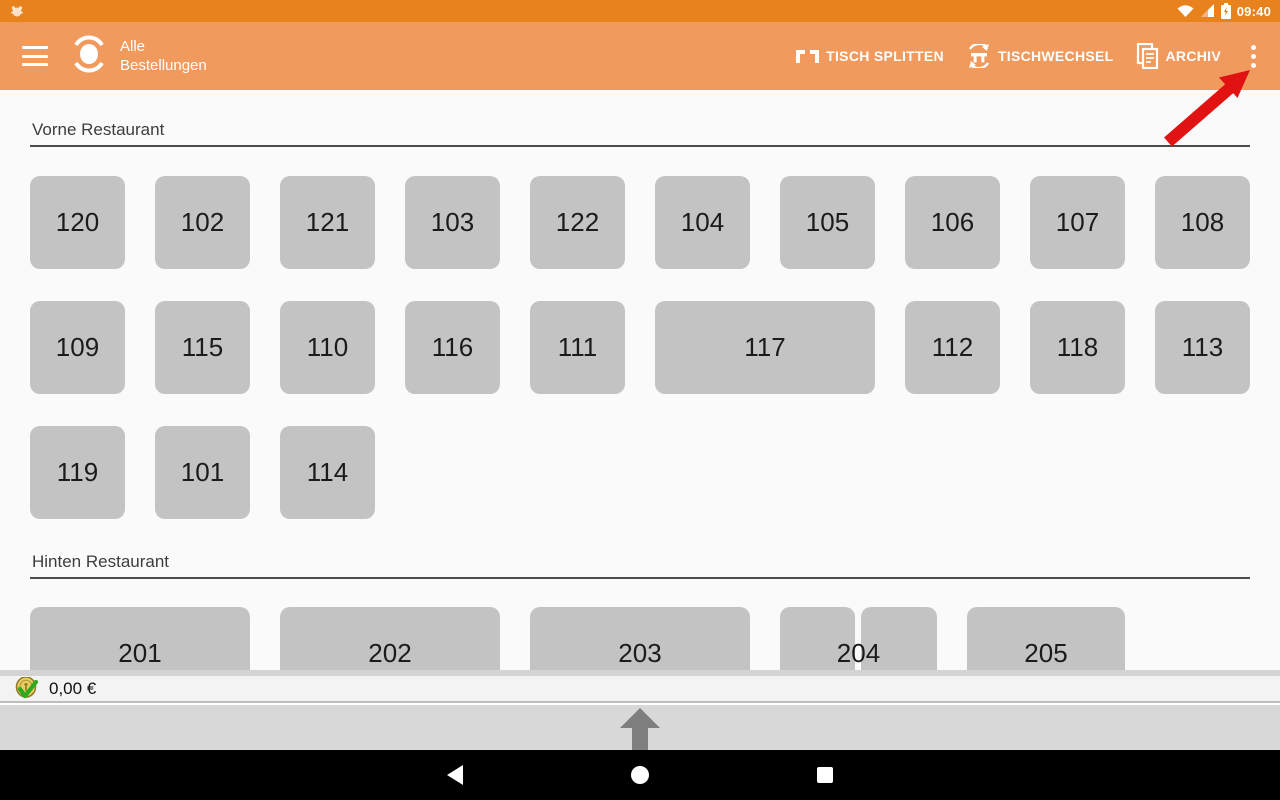  What do you see at coordinates (1253, 11) in the screenshot?
I see `status-time: 09:40` at bounding box center [1253, 11].